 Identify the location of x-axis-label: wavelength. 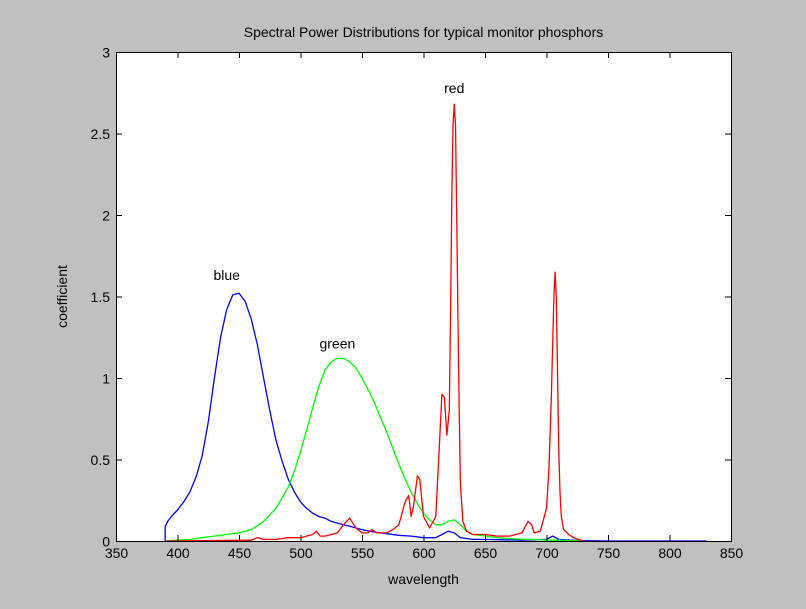
(423, 579).